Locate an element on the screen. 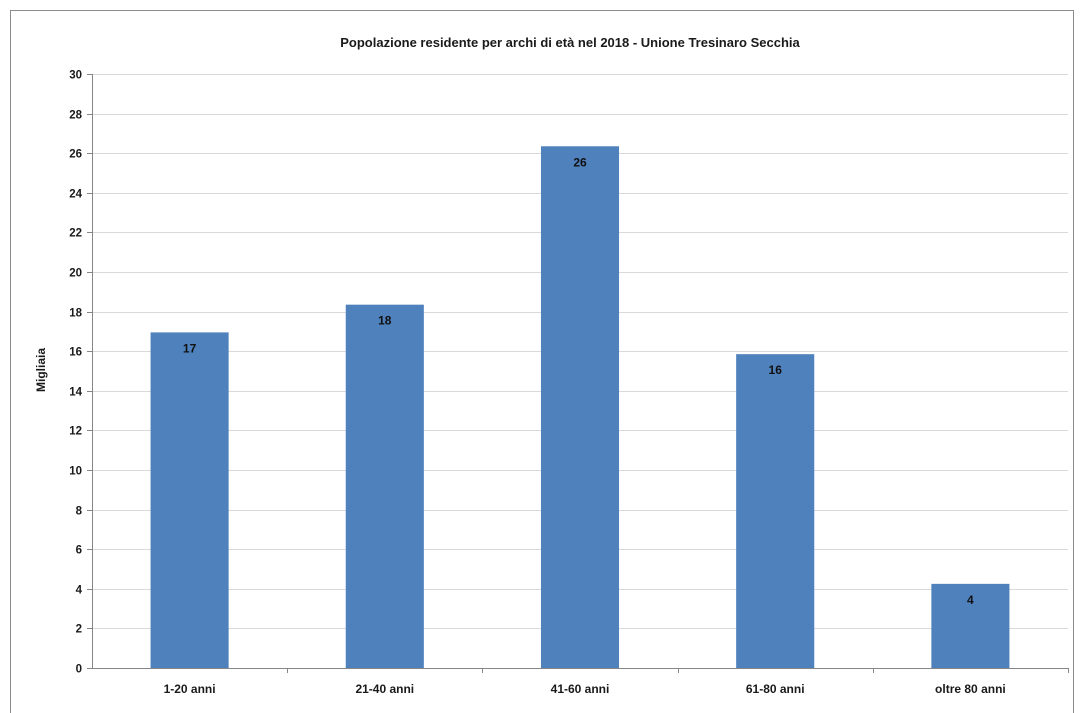 This screenshot has height=713, width=1084. y-tick-label: 22 is located at coordinates (75, 234).